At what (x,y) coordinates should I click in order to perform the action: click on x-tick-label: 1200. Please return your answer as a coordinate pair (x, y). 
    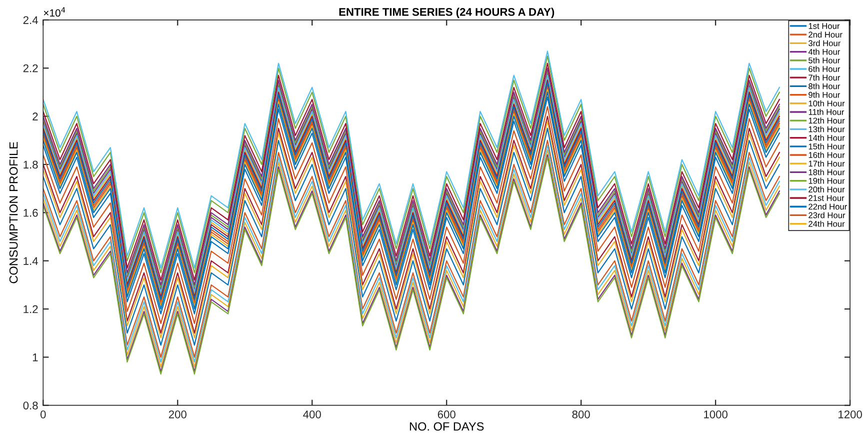
    Looking at the image, I should click on (850, 414).